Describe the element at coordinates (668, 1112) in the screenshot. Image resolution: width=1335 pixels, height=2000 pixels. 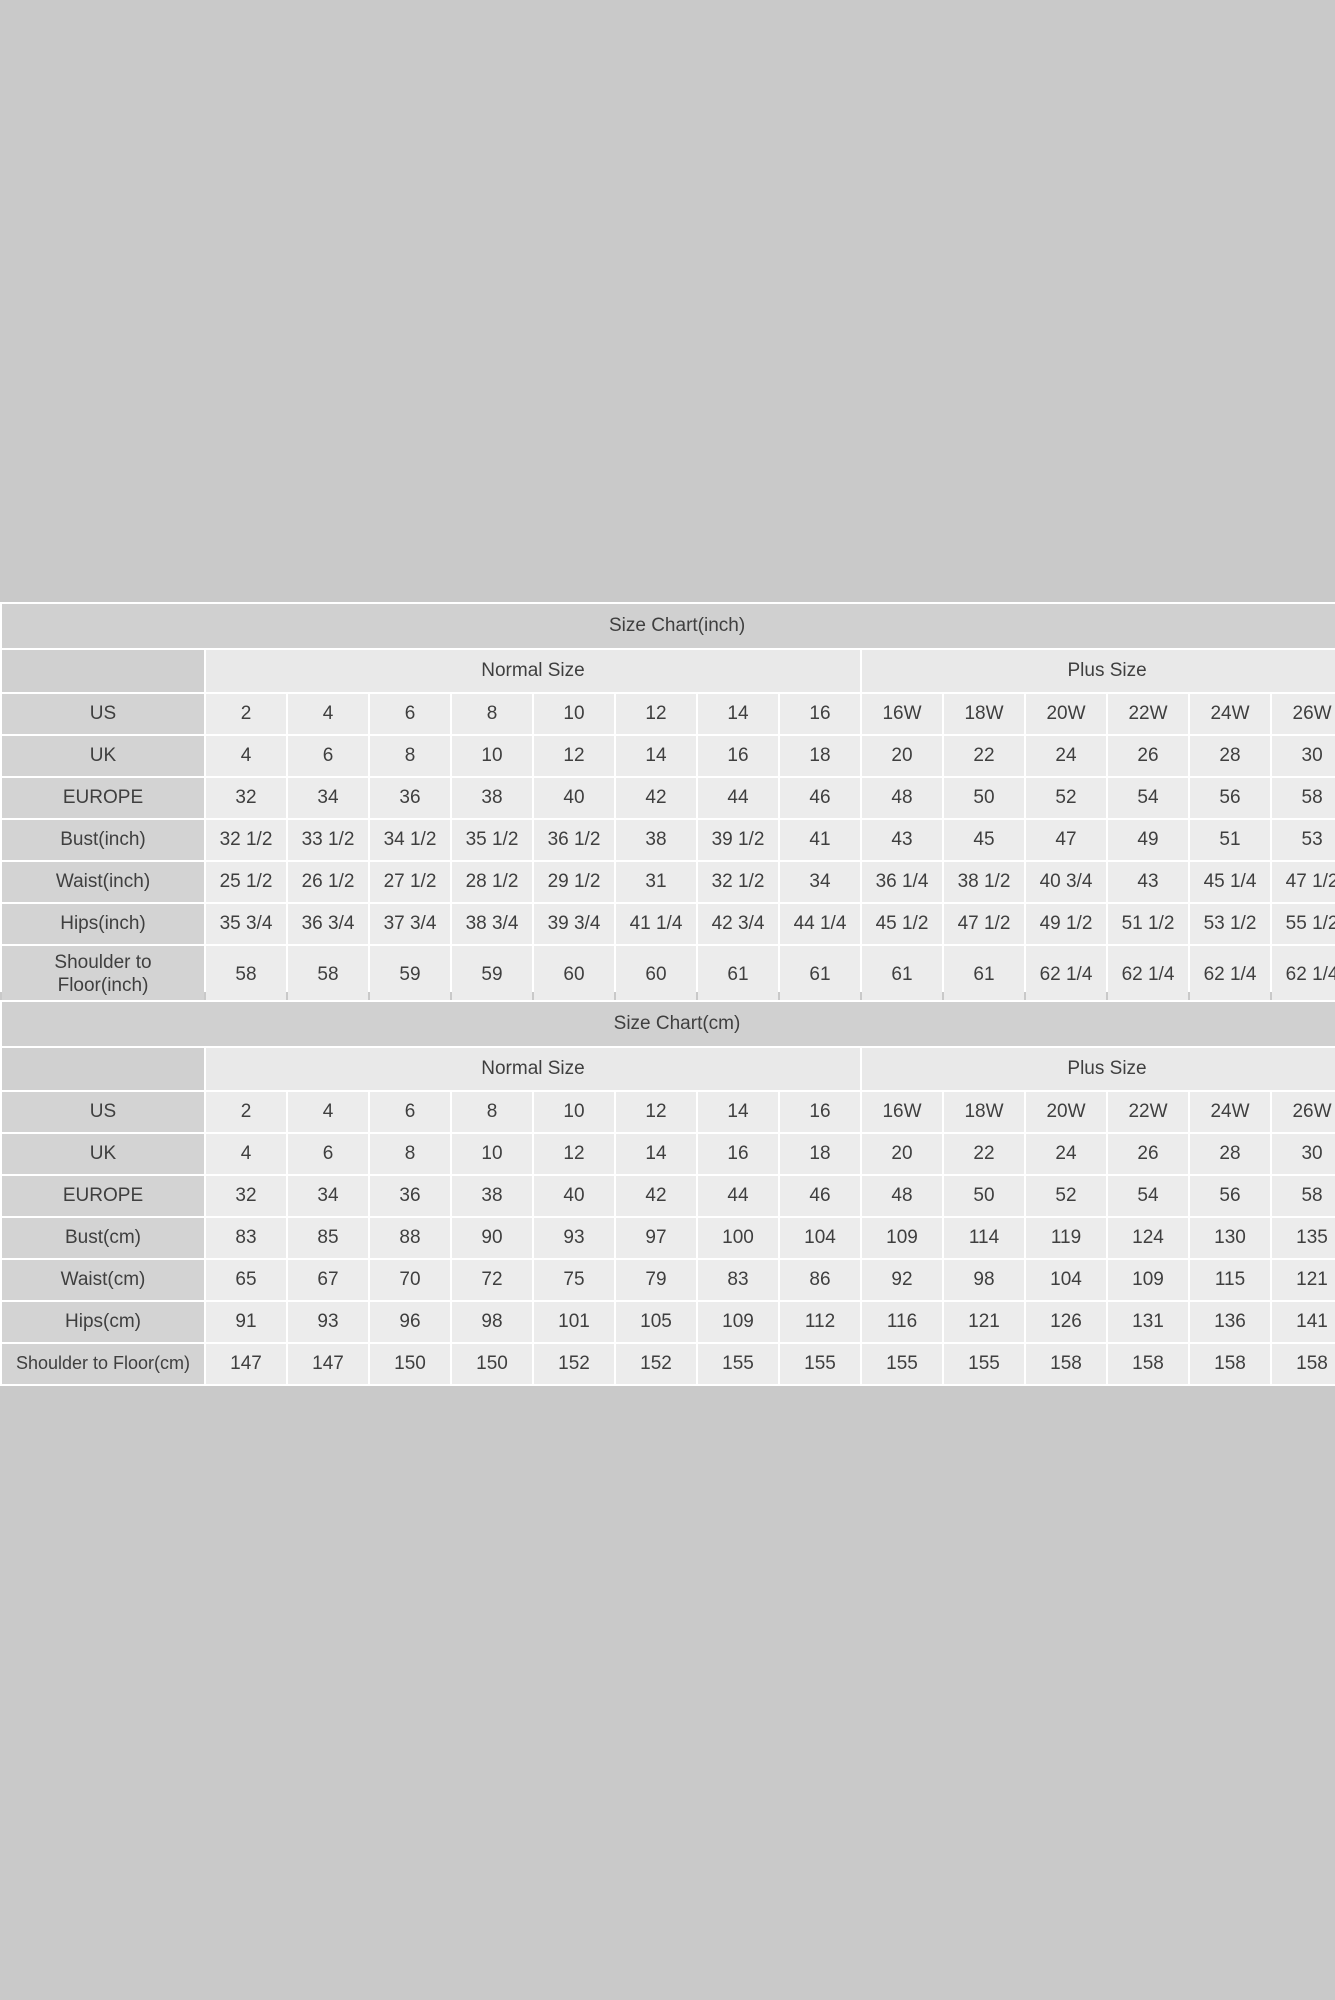
I see `table-row: US 2 4 6 8 10 12 14 16 16W 18W 20W 22W 24W 26W` at that location.